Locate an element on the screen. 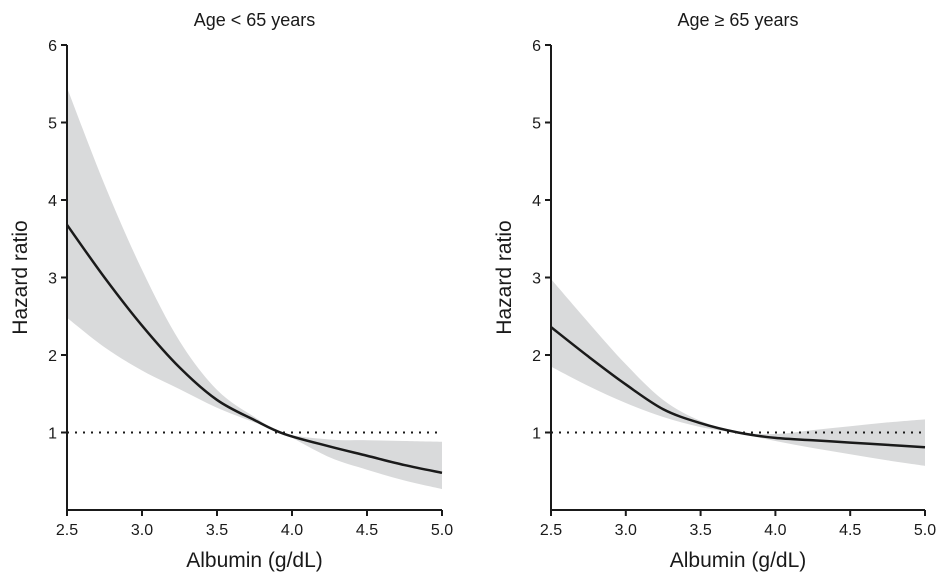 The width and height of the screenshot is (944, 578). hazard-ratio-curve is located at coordinates (738, 387).